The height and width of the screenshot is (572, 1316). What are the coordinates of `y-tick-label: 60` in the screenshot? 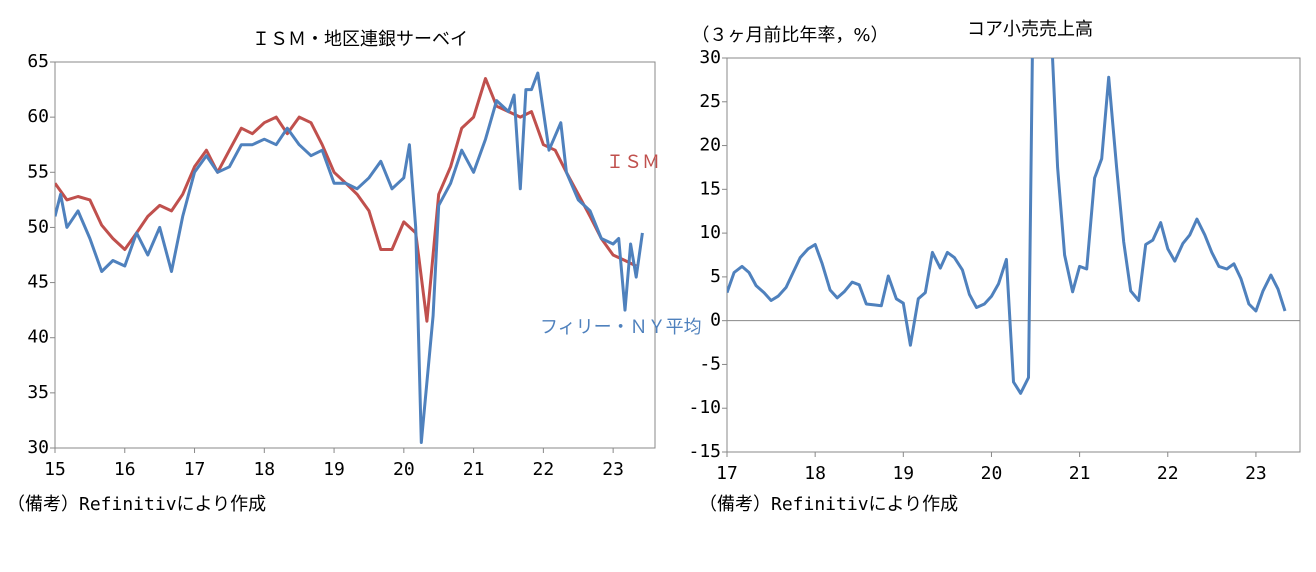 It's located at (38, 116).